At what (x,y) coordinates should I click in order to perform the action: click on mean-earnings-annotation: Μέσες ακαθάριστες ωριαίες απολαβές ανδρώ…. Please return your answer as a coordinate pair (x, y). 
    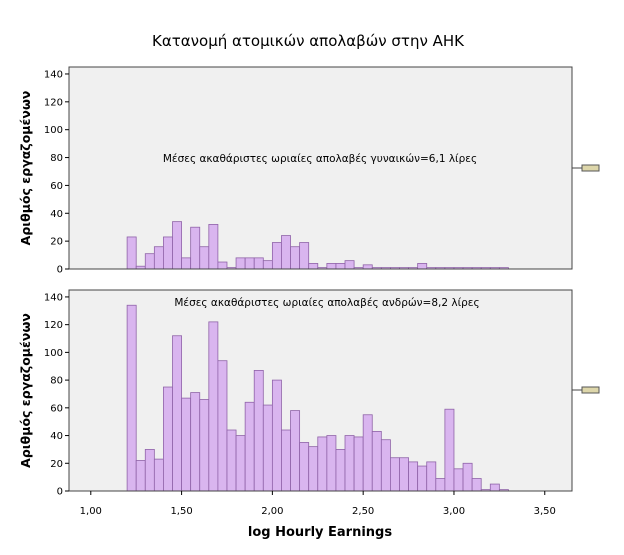
    Looking at the image, I should click on (326, 303).